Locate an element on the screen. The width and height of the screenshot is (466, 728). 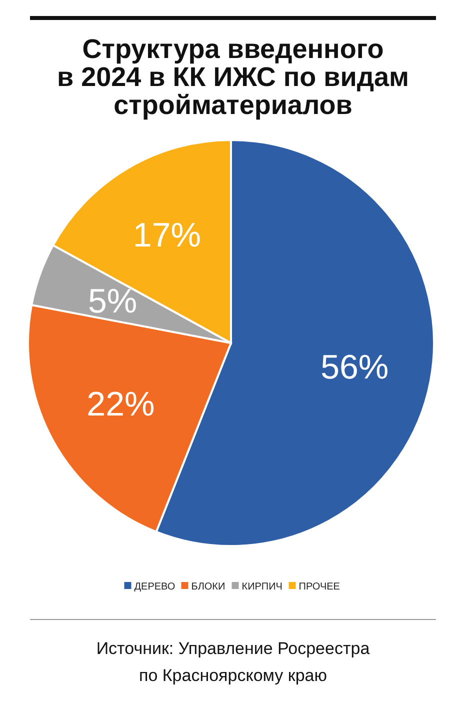
data-label: 22% is located at coordinates (120, 405).